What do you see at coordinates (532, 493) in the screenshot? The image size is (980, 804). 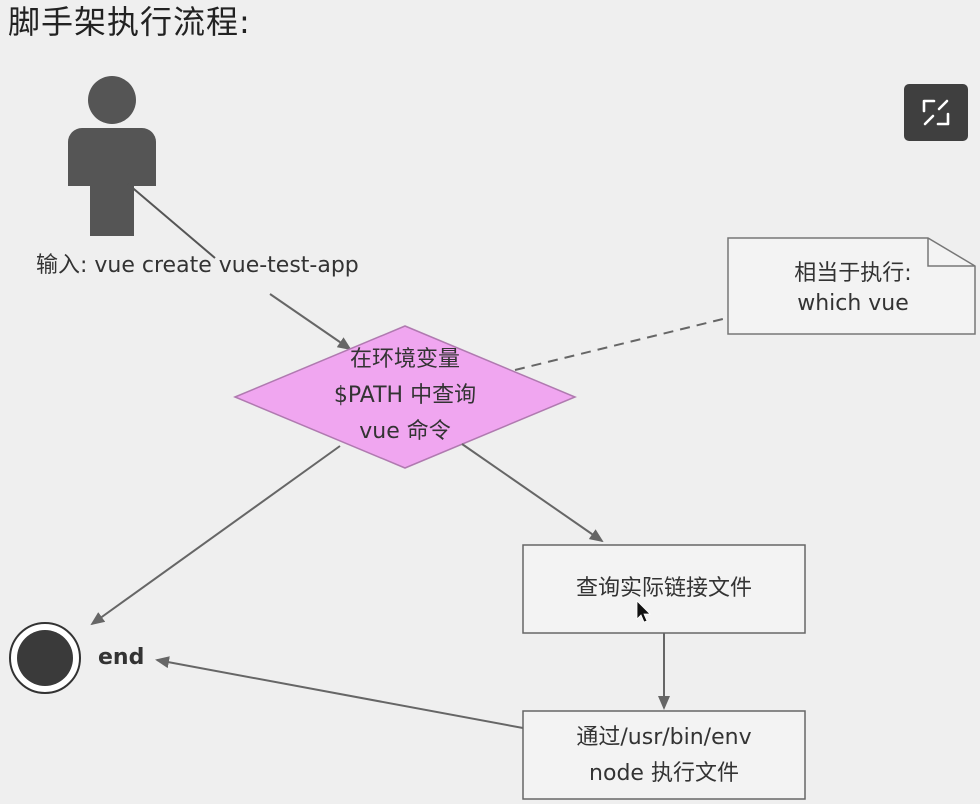 I see `arrow-decision-to-query` at bounding box center [532, 493].